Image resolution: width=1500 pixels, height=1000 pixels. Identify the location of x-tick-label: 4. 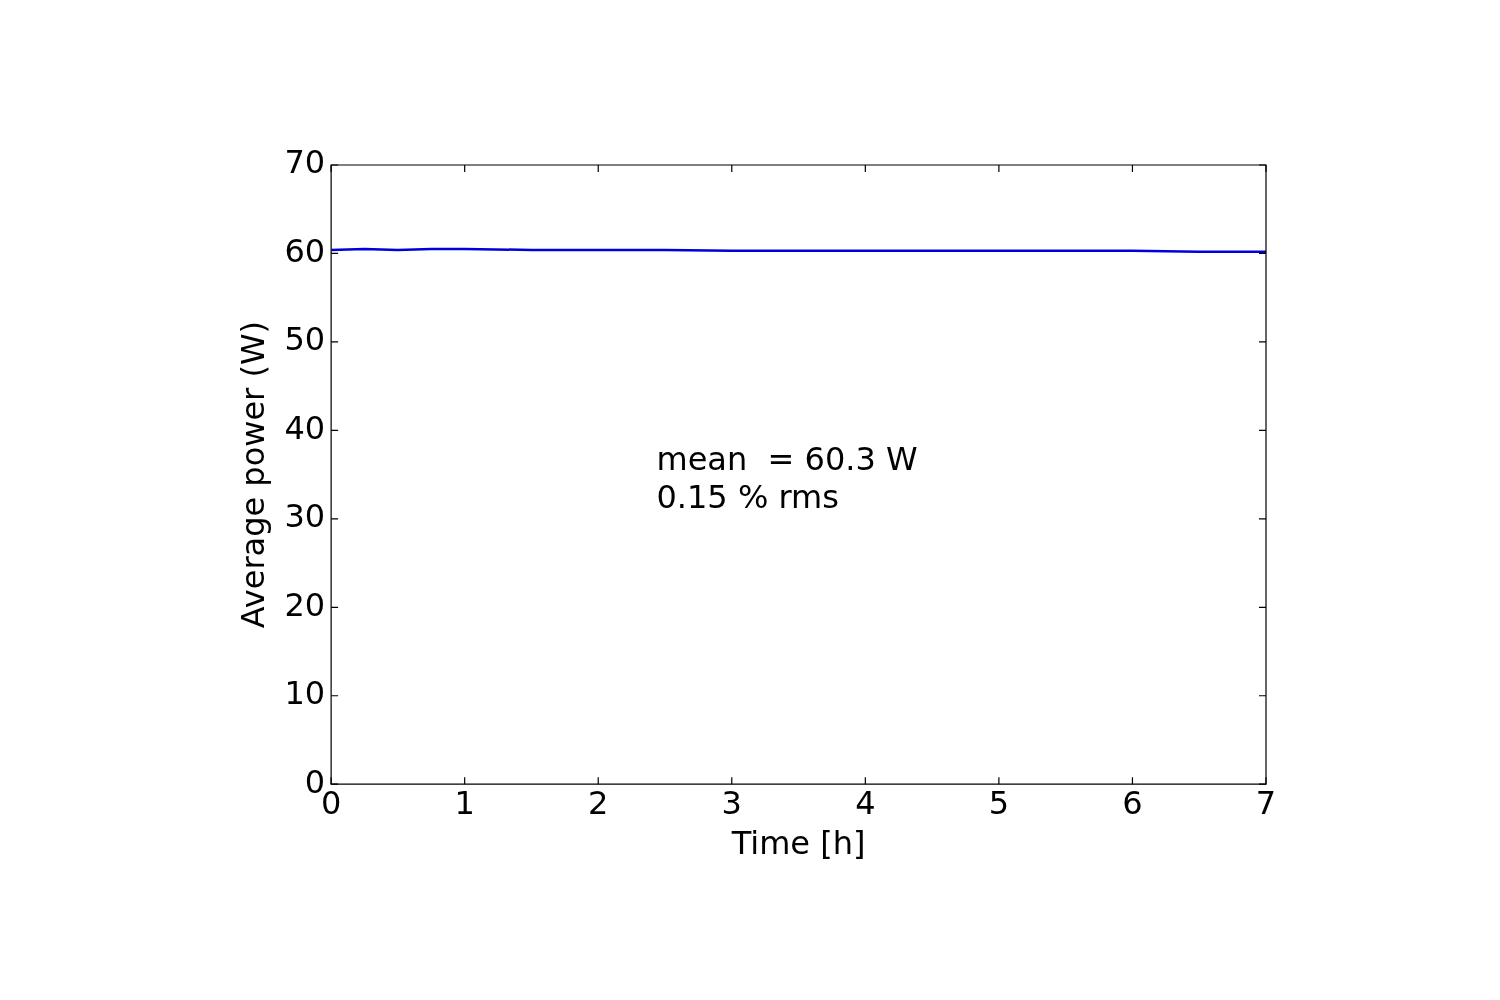
(865, 802).